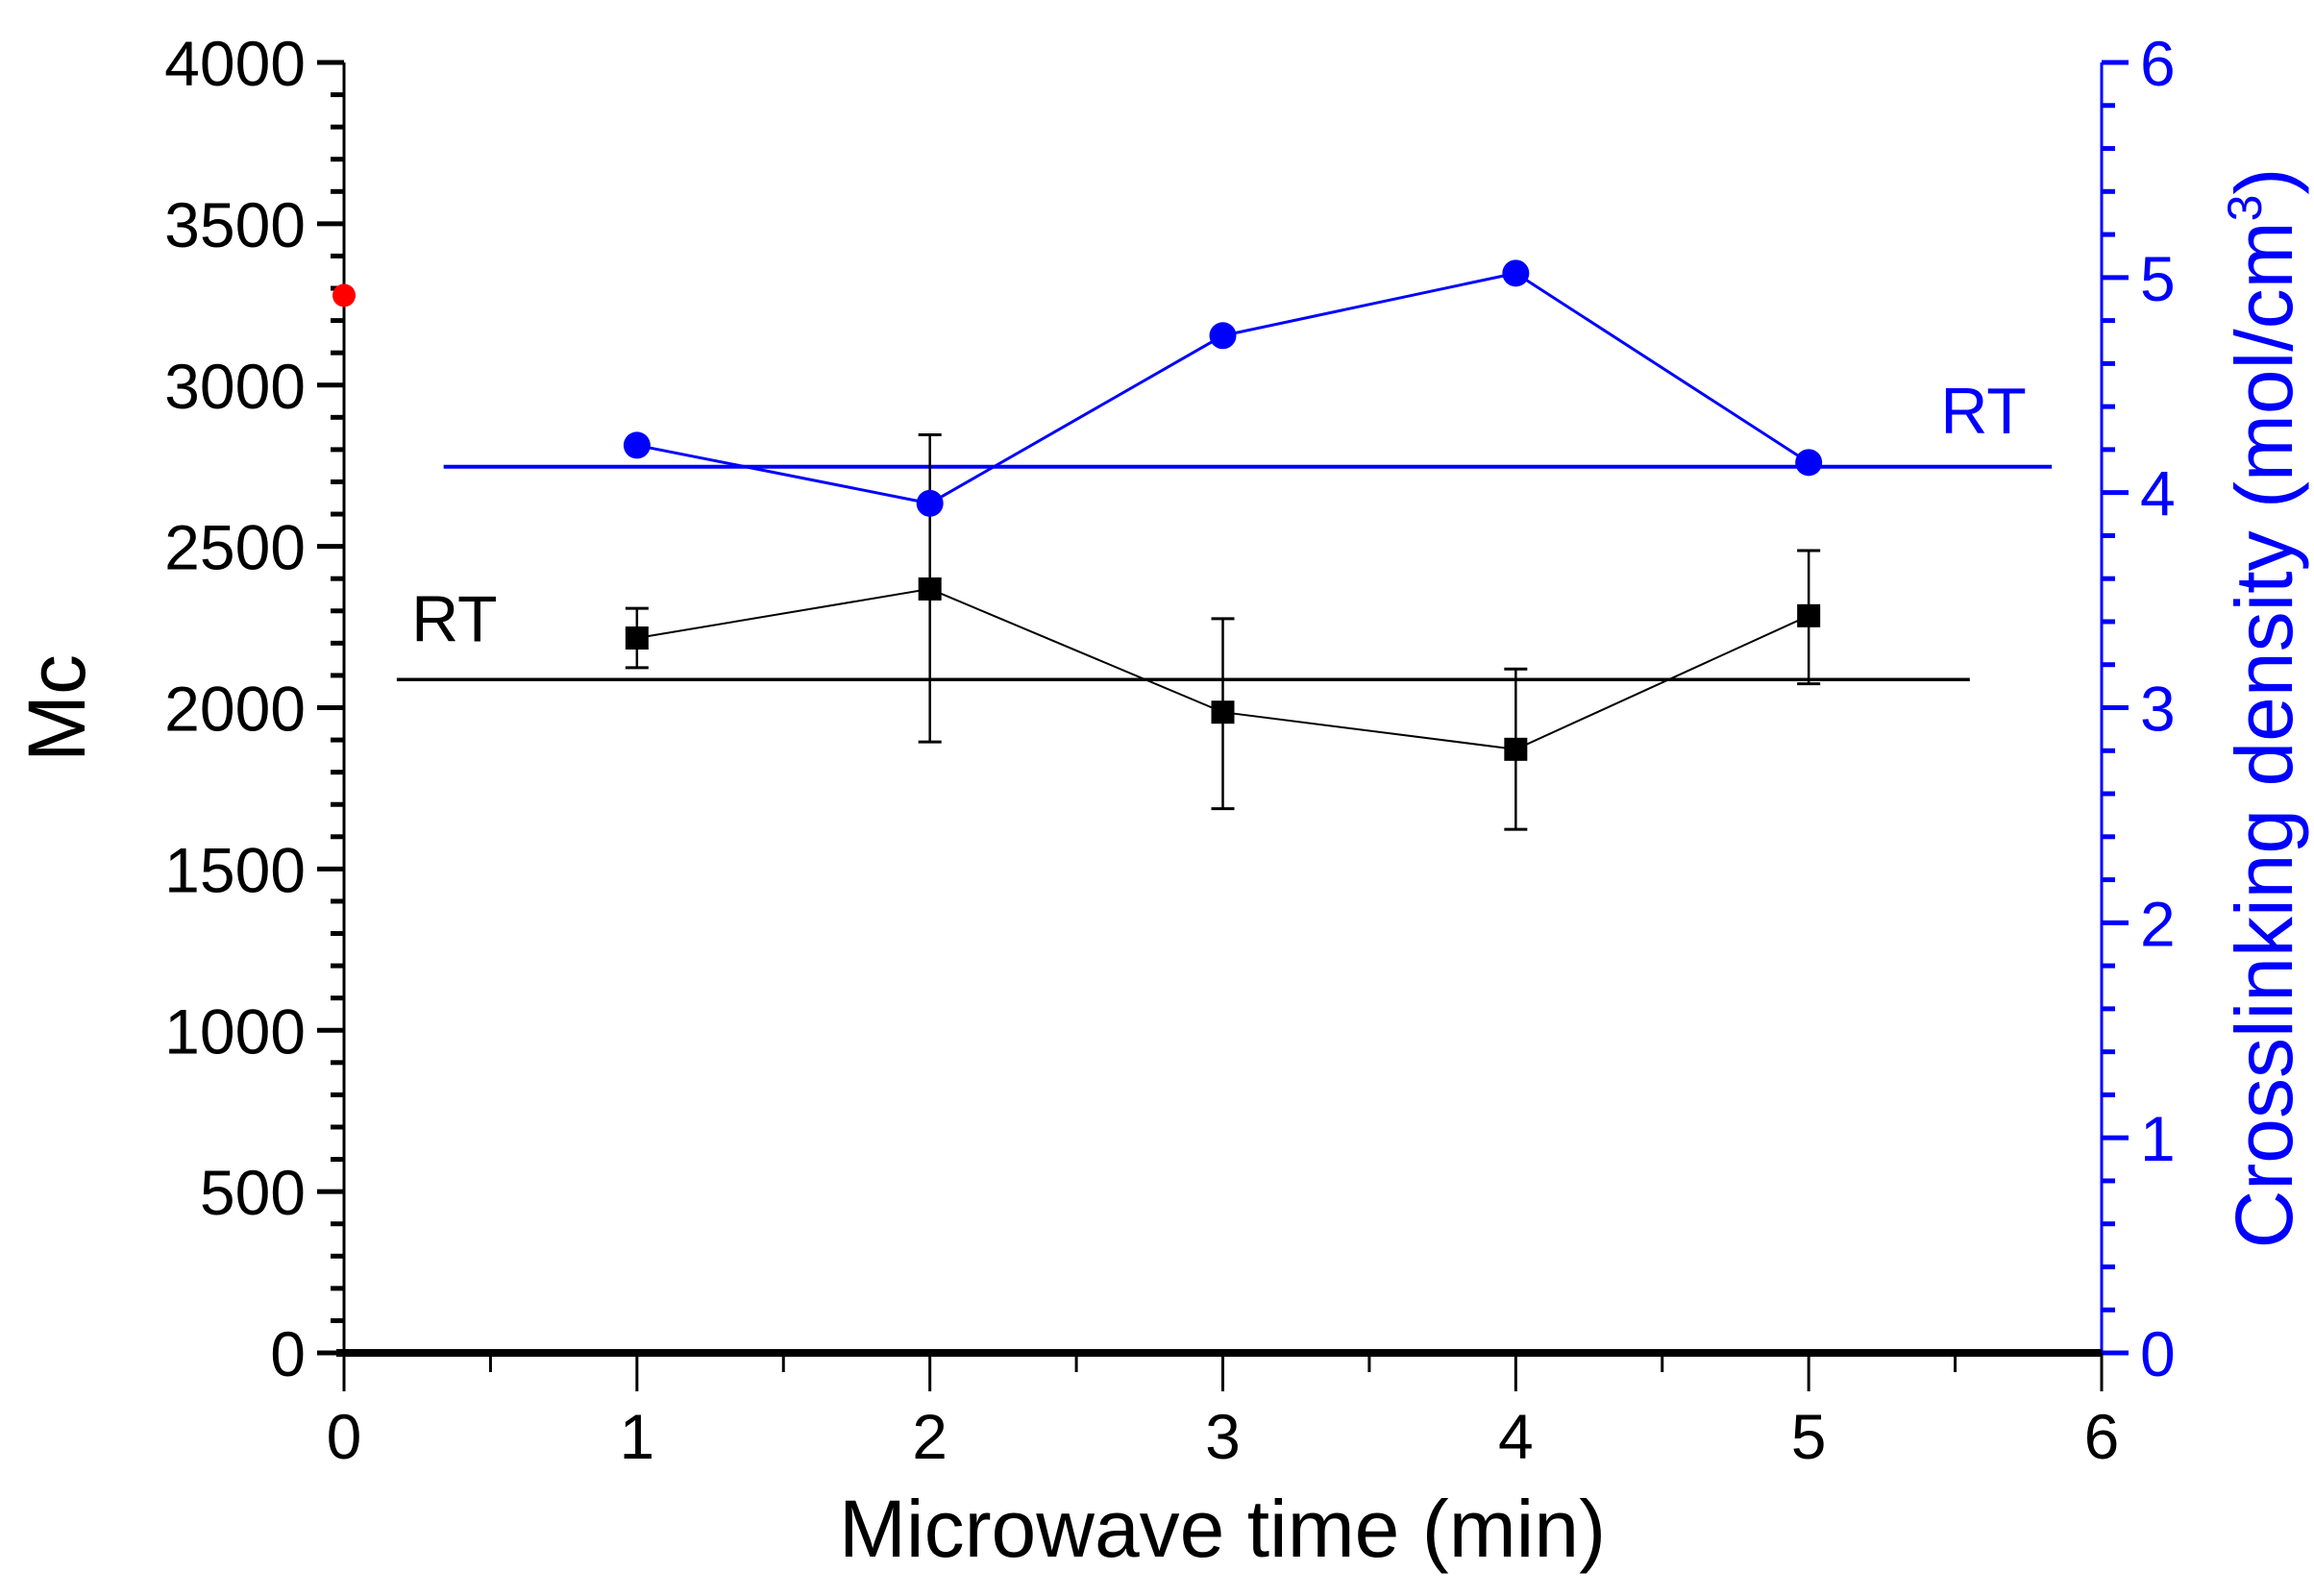 The image size is (2314, 1596). I want to click on y-left-tick-label: 0, so click(288, 1353).